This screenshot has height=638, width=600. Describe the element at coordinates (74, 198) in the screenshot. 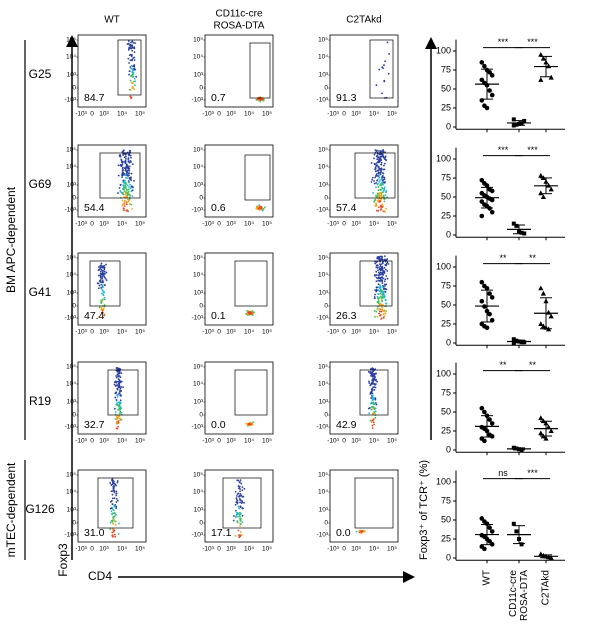

I see `flow-y-tick-label: 0` at that location.